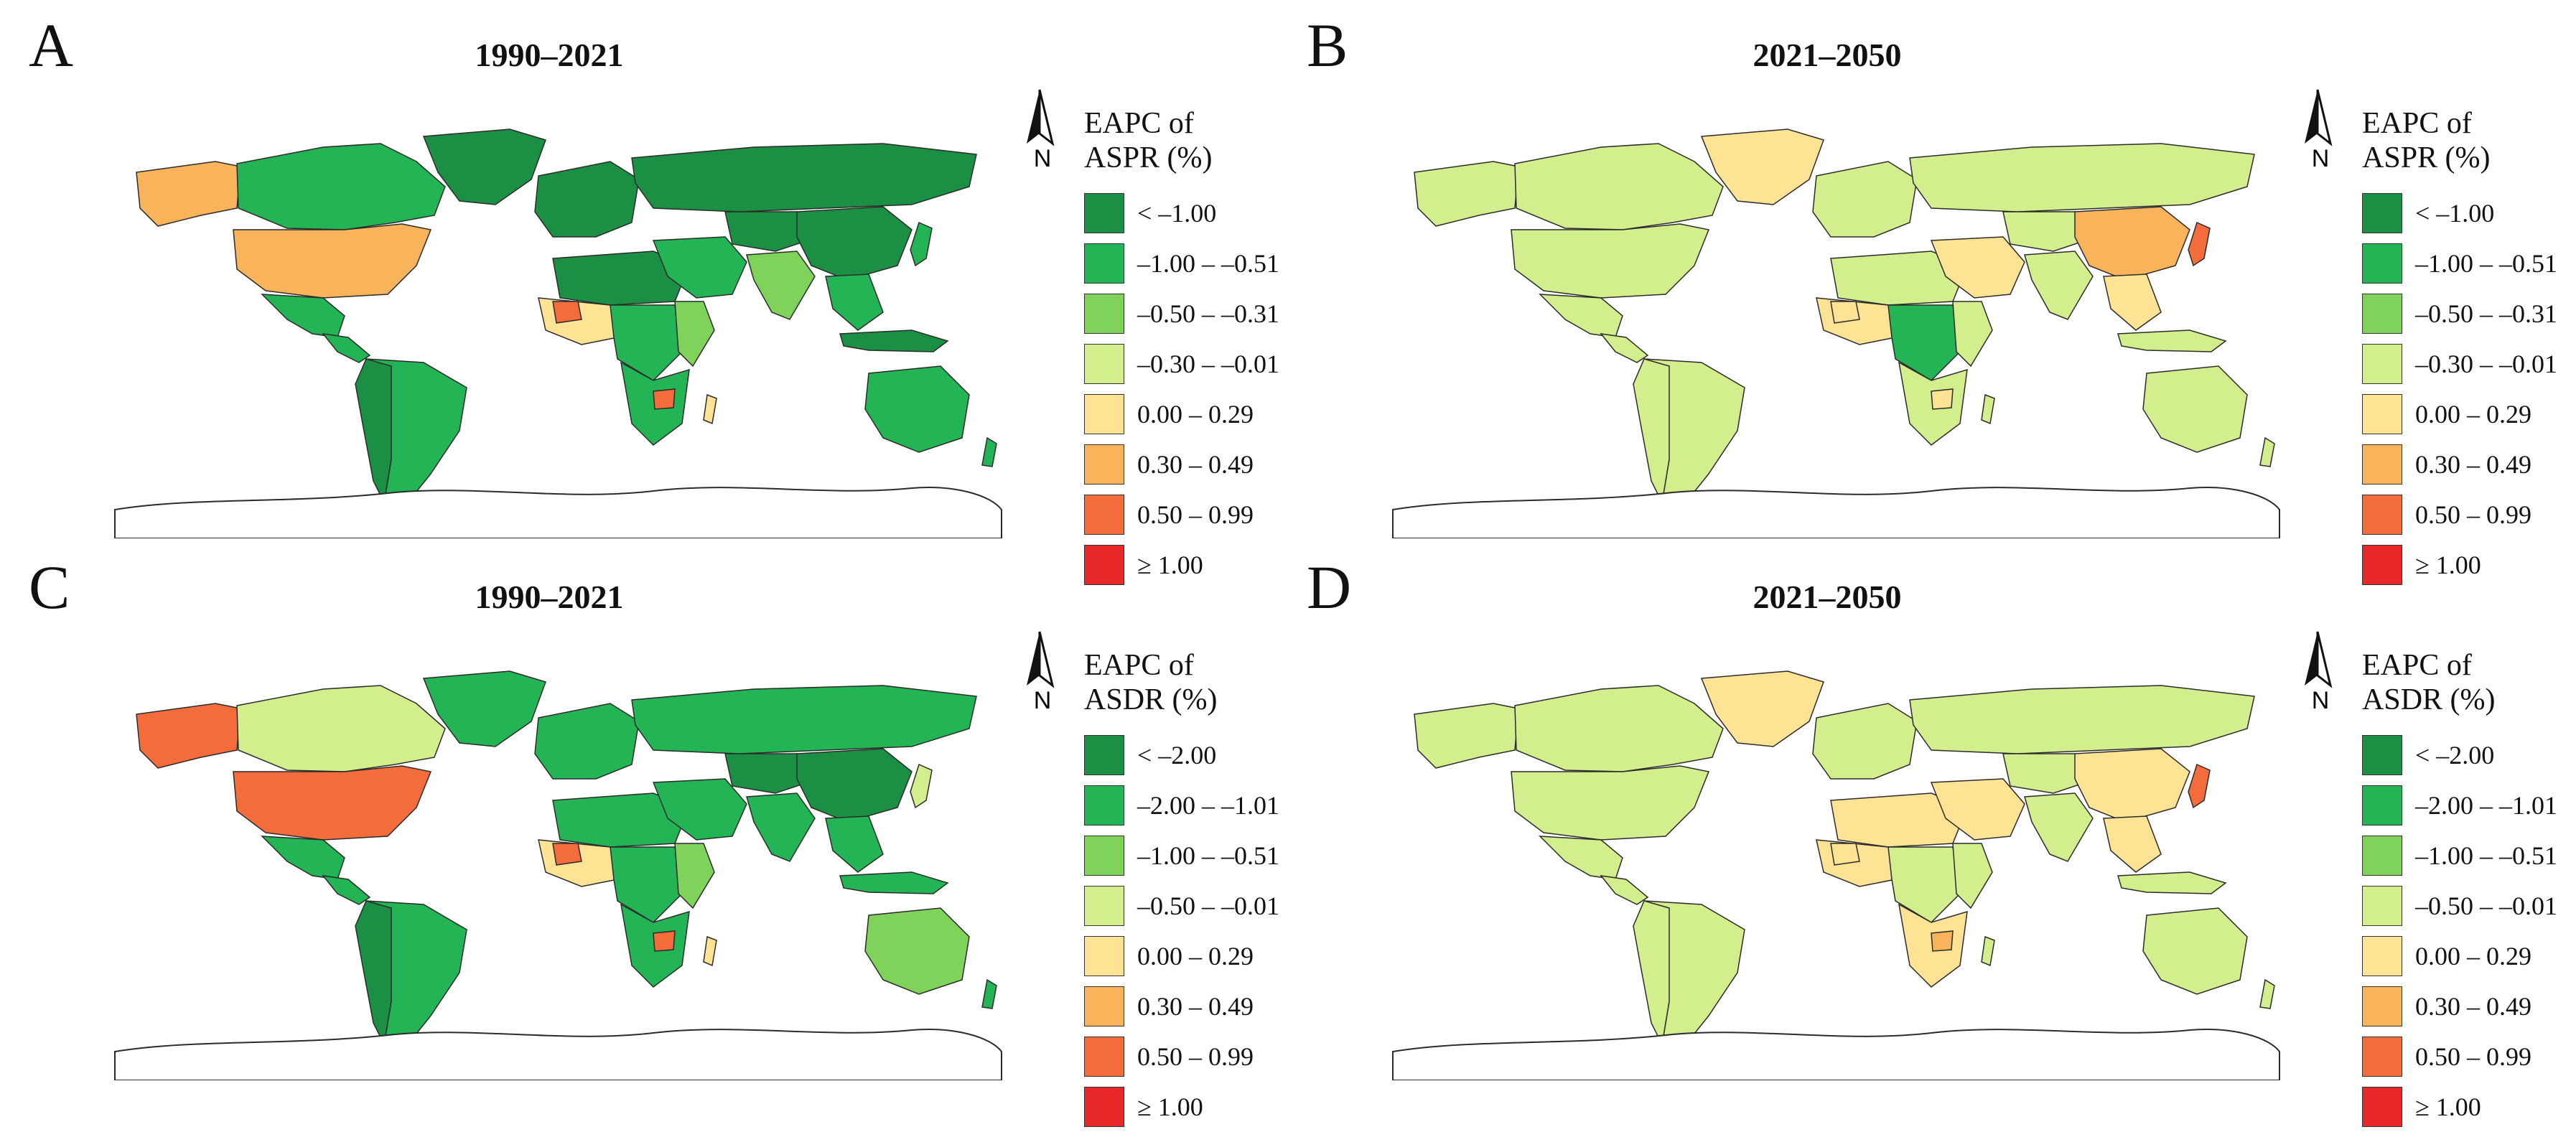 This screenshot has width=2576, height=1132. Describe the element at coordinates (1177, 213) in the screenshot. I see `legend-label: < –1.00` at that location.